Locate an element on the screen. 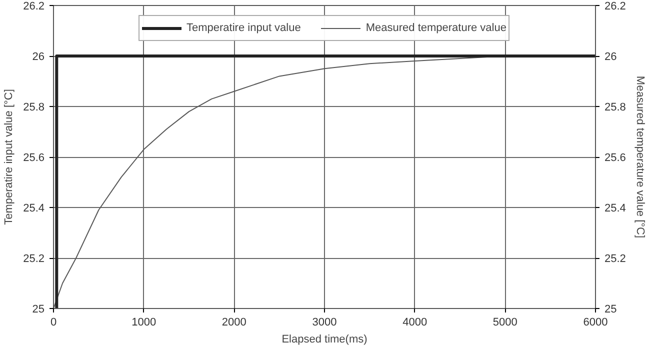 The width and height of the screenshot is (652, 353). x-axis-title: Elapsed time(ms) is located at coordinates (325, 340).